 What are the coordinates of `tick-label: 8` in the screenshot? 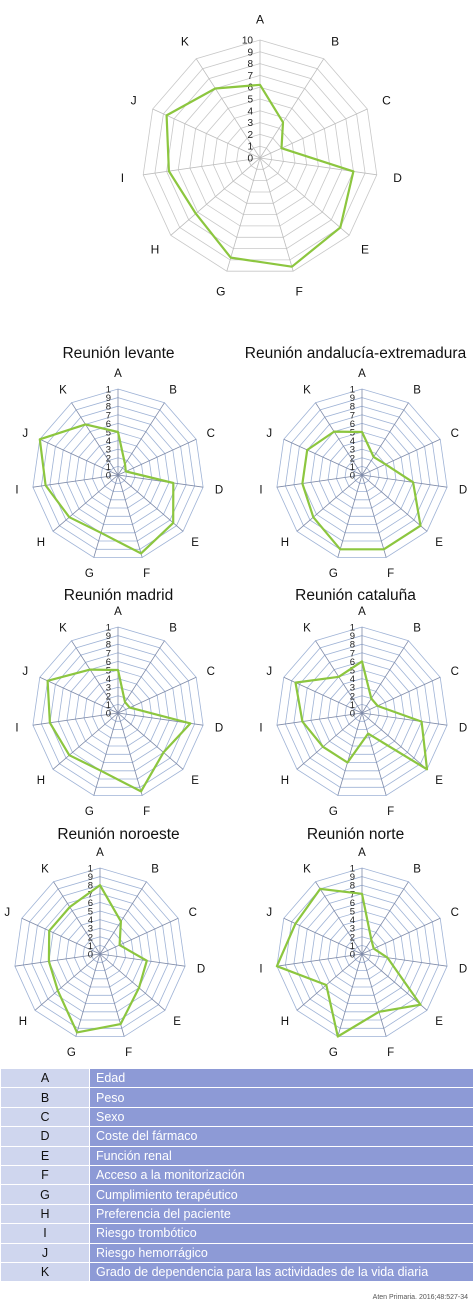 It's located at (352, 407).